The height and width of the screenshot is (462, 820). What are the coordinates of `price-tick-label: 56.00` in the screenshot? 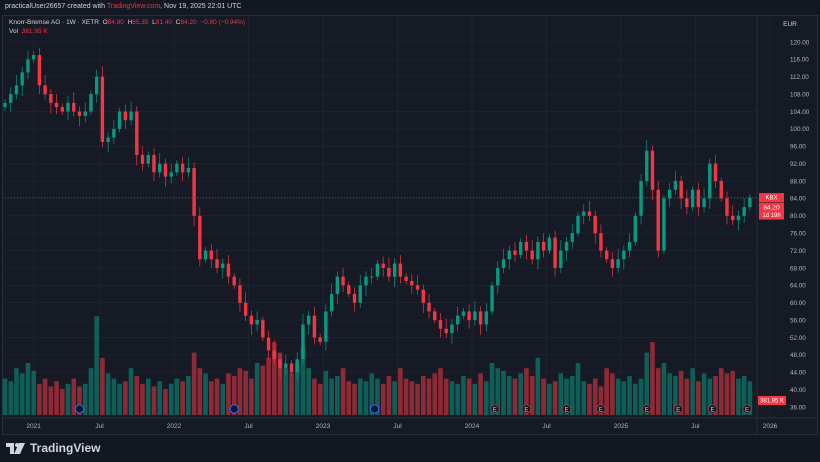 It's located at (798, 320).